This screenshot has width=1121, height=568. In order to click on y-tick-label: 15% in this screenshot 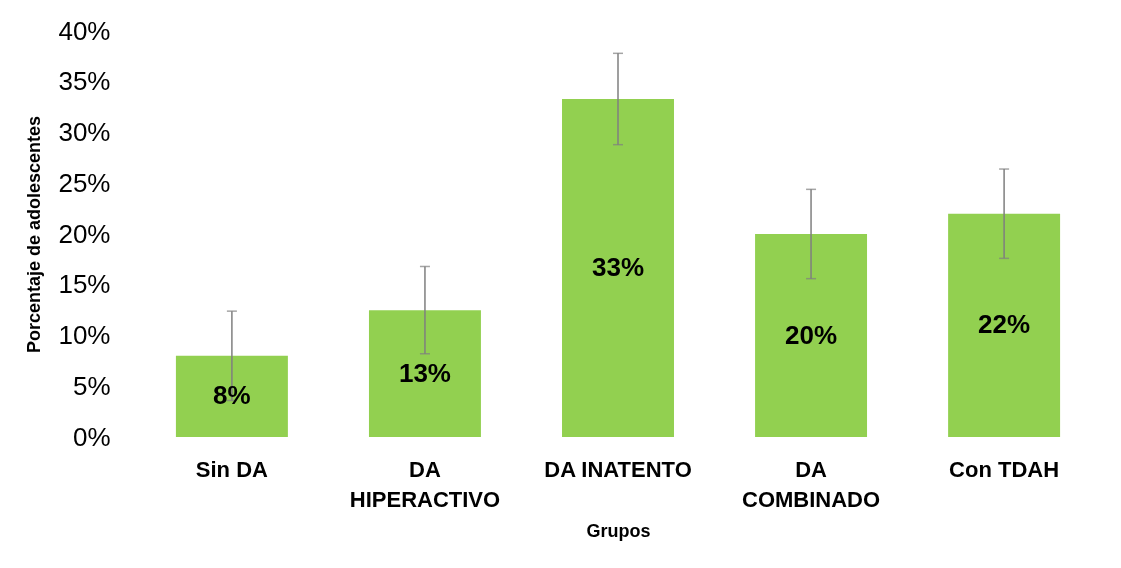, I will do `click(84, 284)`.